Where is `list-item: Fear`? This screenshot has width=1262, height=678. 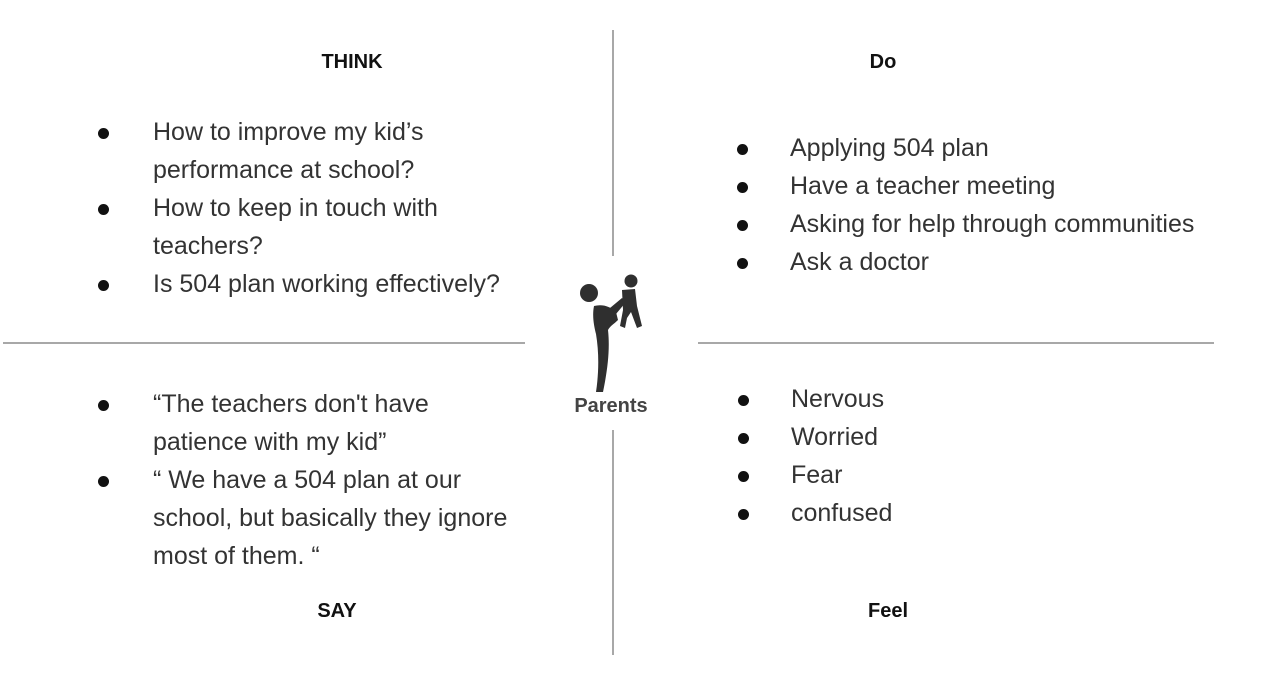
list-item: Fear is located at coordinates (938, 475).